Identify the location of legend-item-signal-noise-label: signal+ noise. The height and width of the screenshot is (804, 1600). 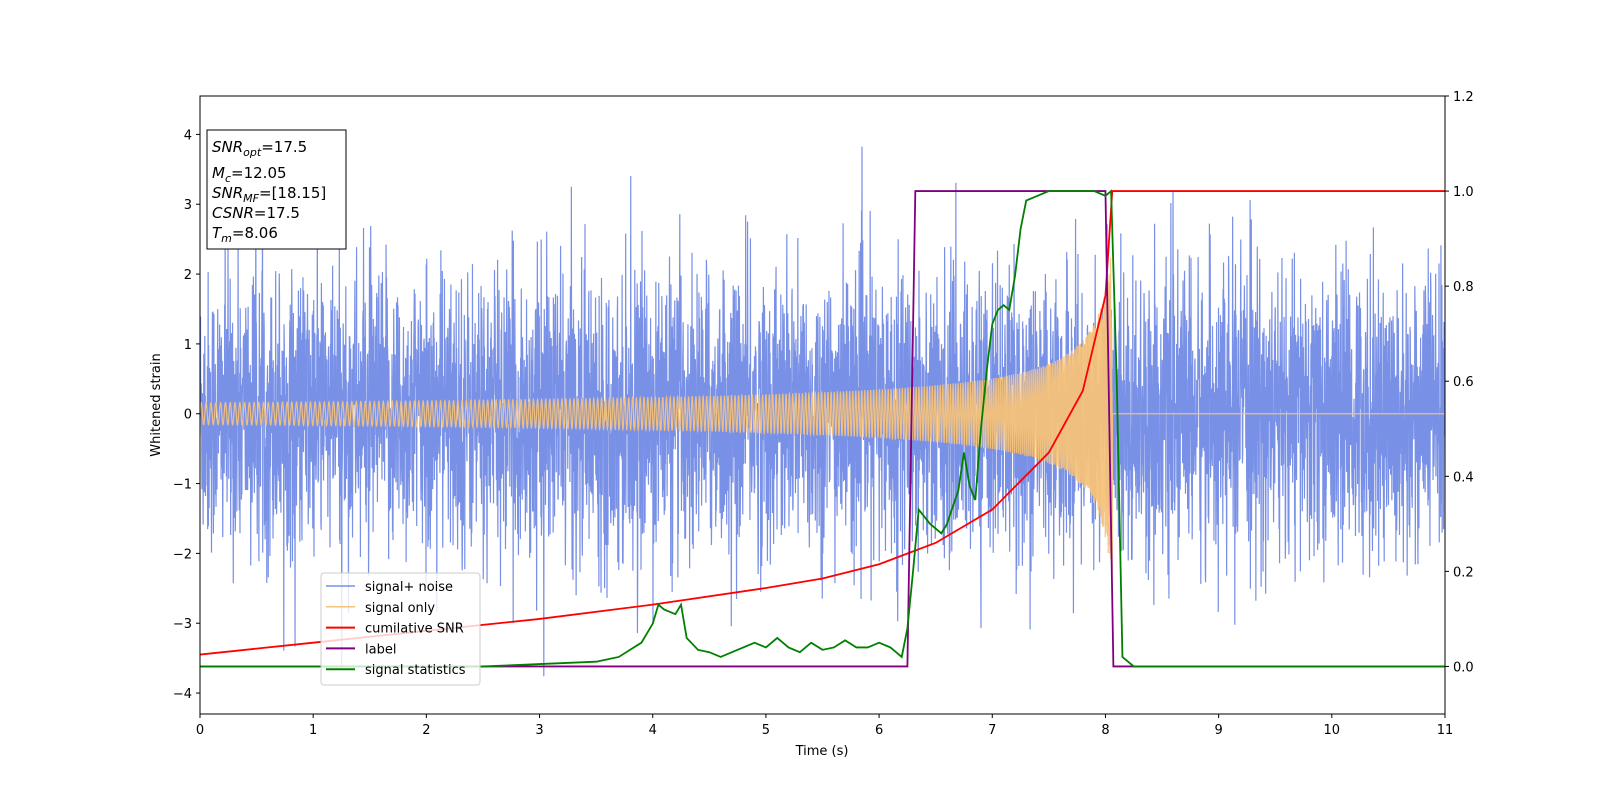
(409, 587).